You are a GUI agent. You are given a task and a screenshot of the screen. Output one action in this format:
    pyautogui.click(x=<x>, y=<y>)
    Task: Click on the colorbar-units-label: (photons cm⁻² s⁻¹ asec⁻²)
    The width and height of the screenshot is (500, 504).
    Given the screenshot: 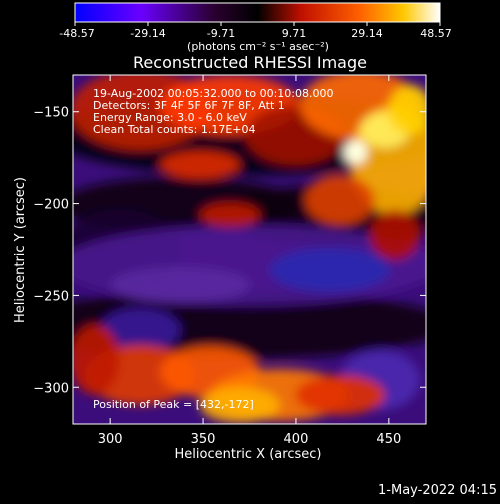 What is the action you would take?
    pyautogui.click(x=258, y=46)
    